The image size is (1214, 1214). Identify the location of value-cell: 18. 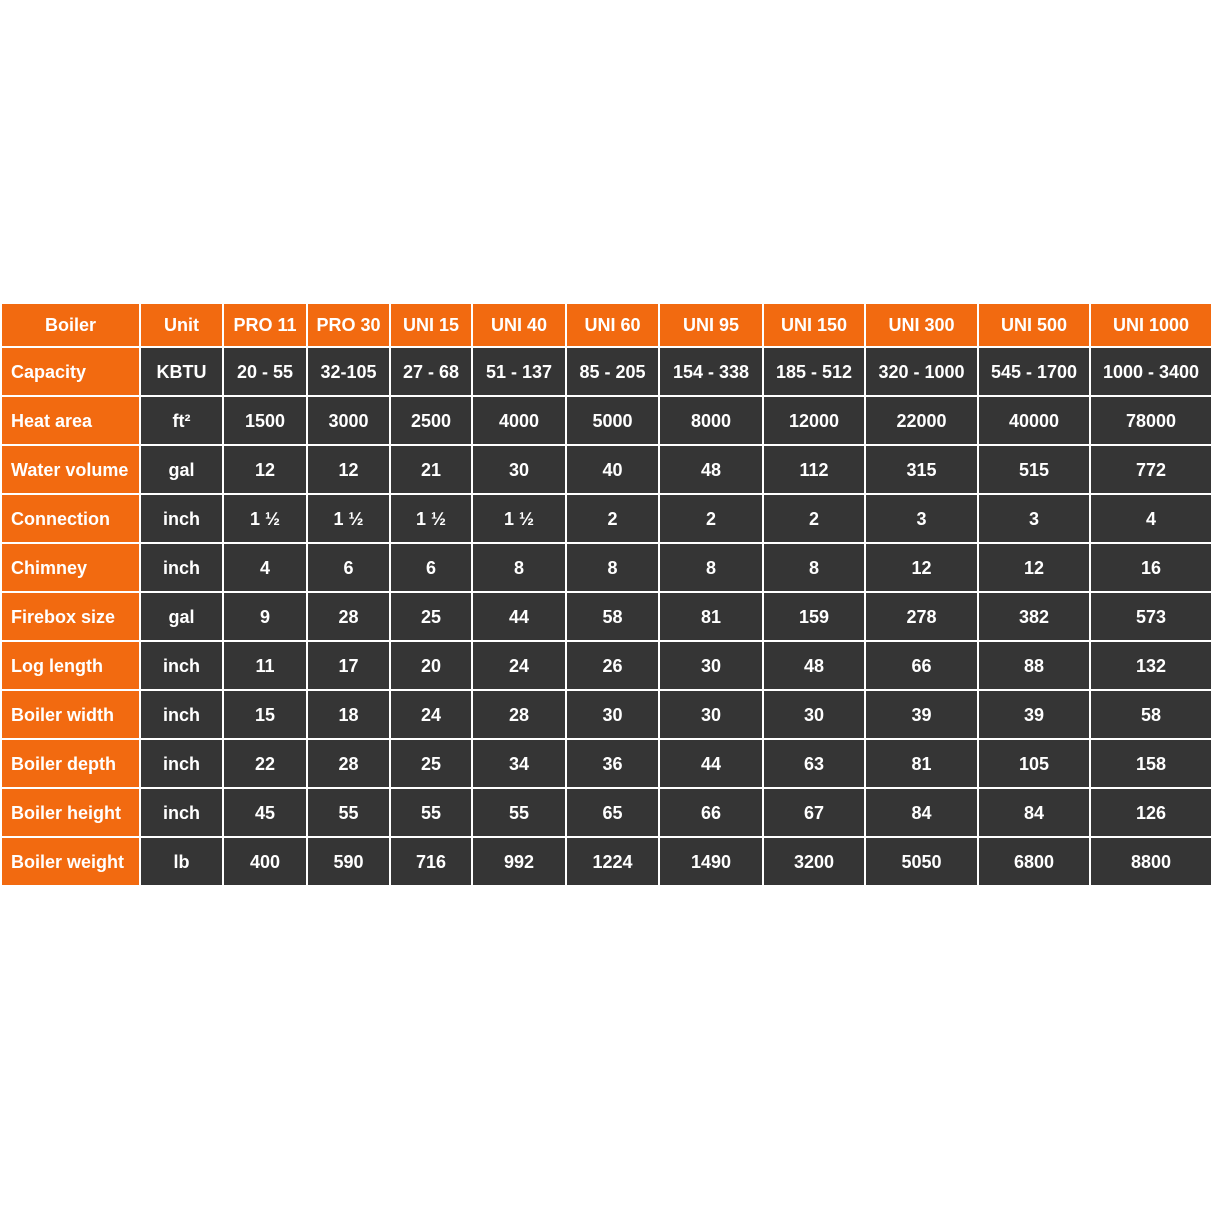
(348, 714).